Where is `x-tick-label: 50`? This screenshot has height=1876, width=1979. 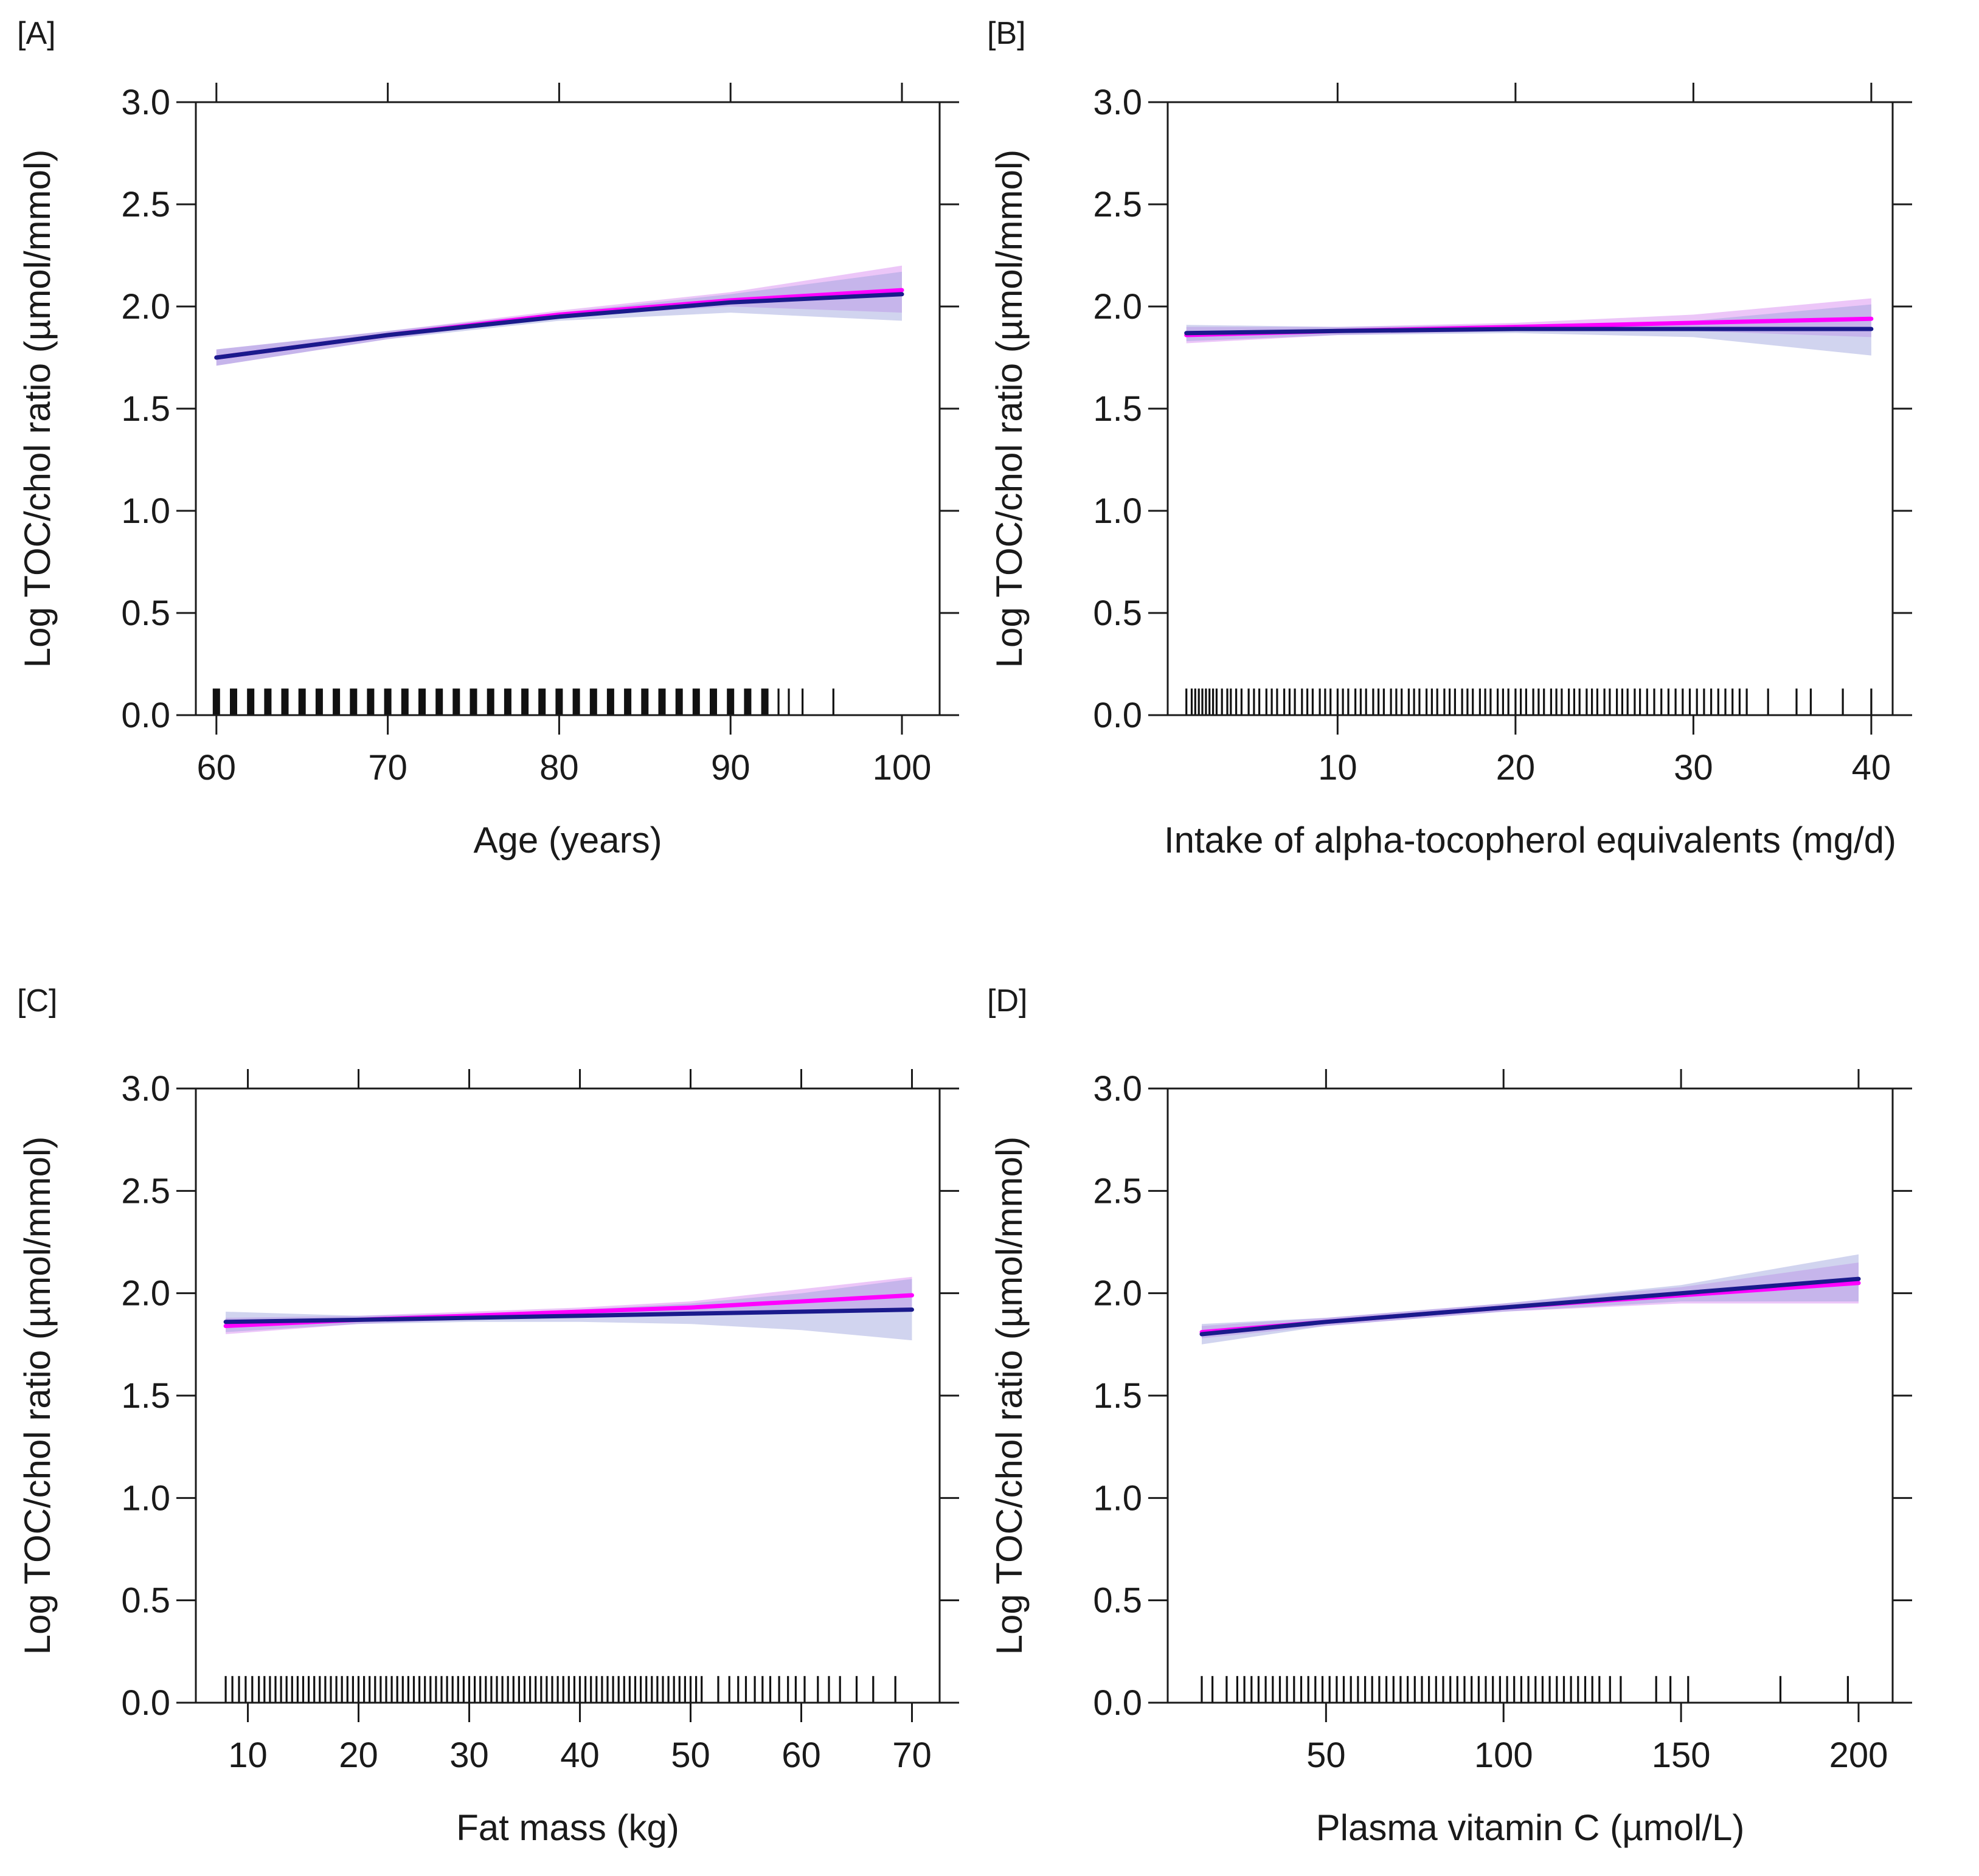
x-tick-label: 50 is located at coordinates (1326, 1755).